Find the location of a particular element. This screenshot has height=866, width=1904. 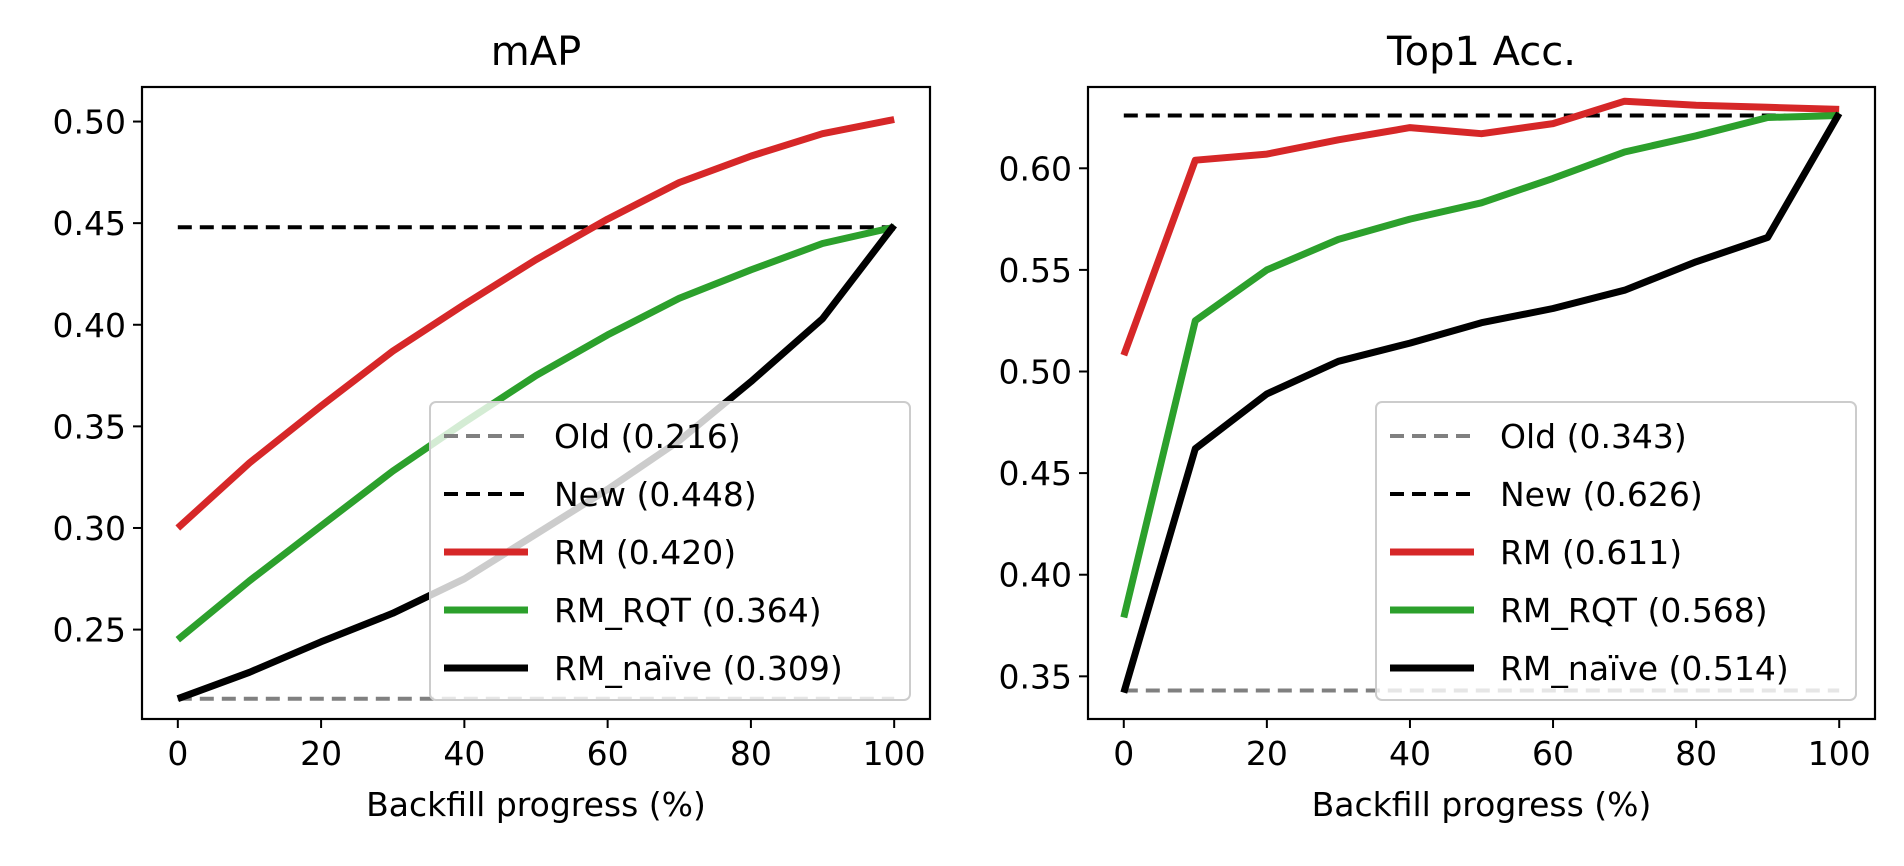

y-tick-label: 0.30 is located at coordinates (89, 528).